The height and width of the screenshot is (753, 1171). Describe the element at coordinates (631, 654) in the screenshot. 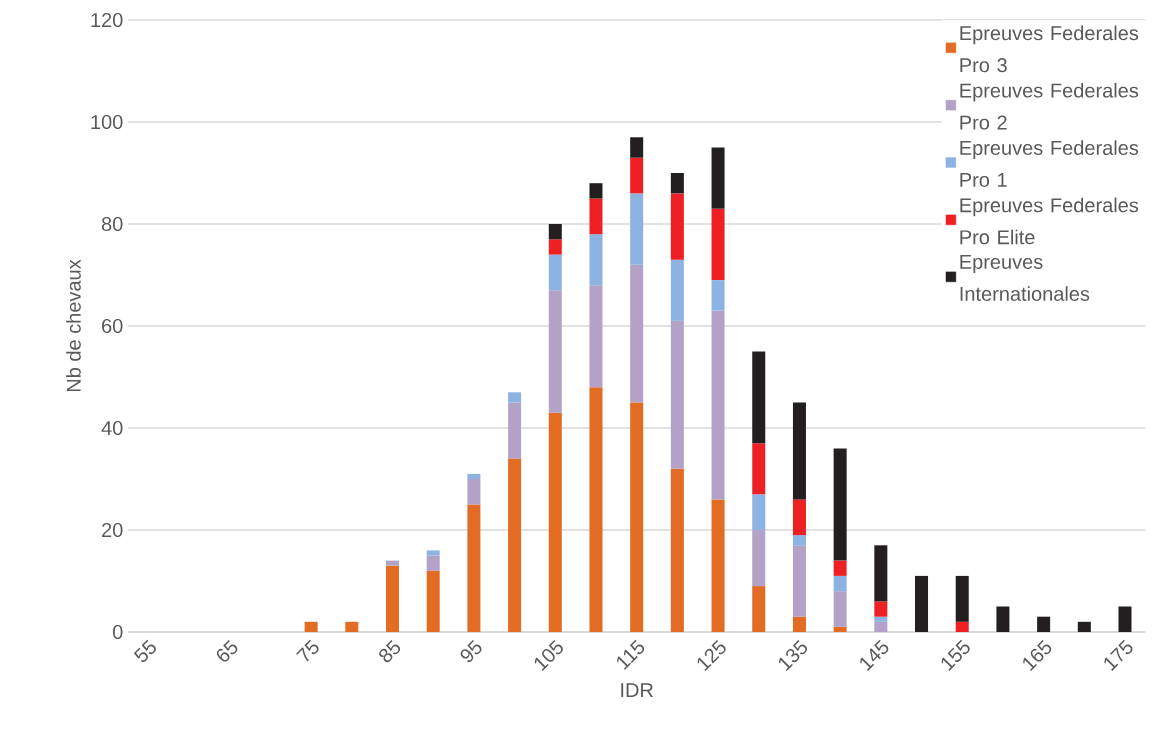

I see `x-tick-label: 115` at that location.